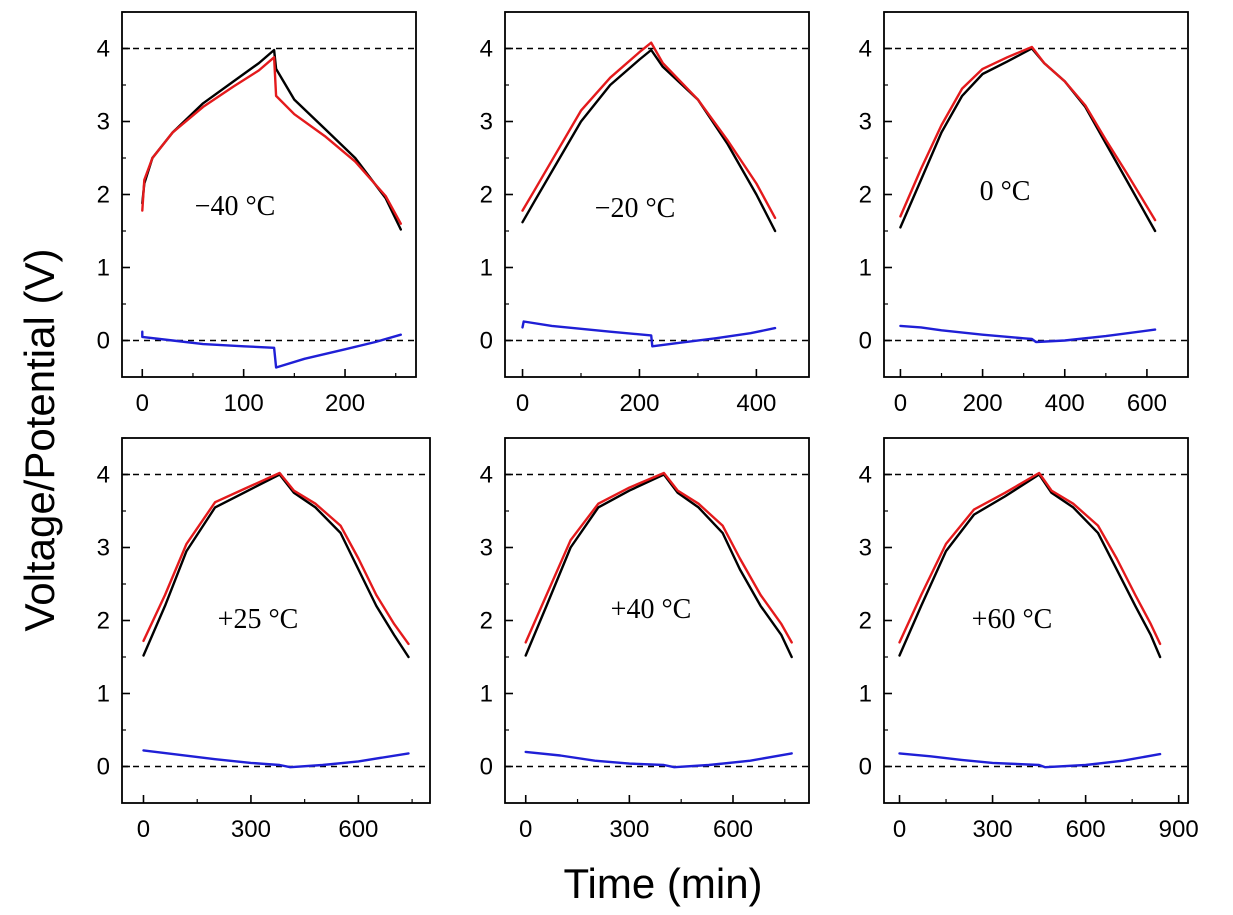 The image size is (1233, 915). What do you see at coordinates (39, 440) in the screenshot?
I see `y-axis-title: Voltage/Potential (V)` at bounding box center [39, 440].